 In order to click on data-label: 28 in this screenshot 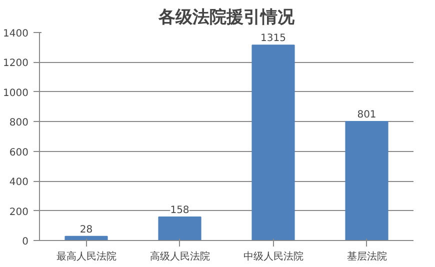, I will do `click(86, 230)`.